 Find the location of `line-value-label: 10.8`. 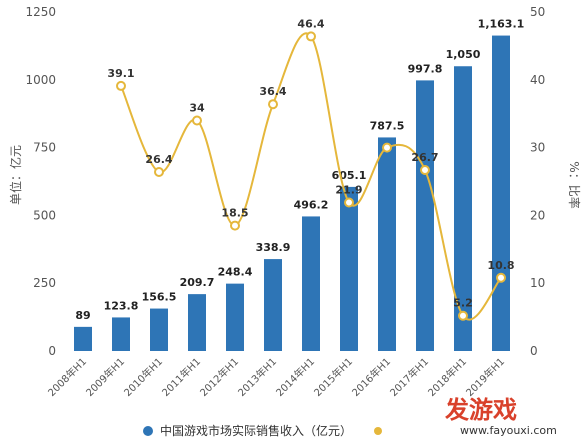

line-value-label: 10.8 is located at coordinates (500, 265).